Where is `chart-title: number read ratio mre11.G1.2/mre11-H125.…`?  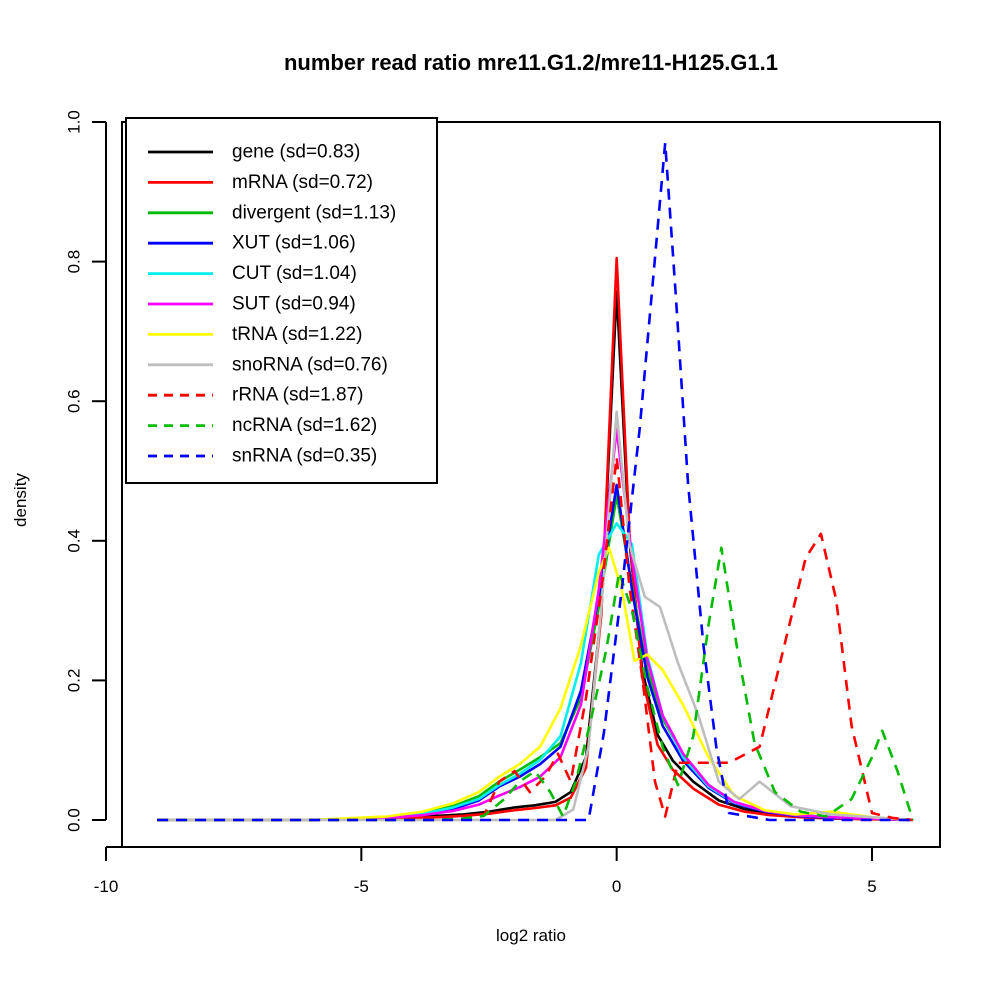
chart-title: number read ratio mre11.G1.2/mre11-H125.… is located at coordinates (531, 62).